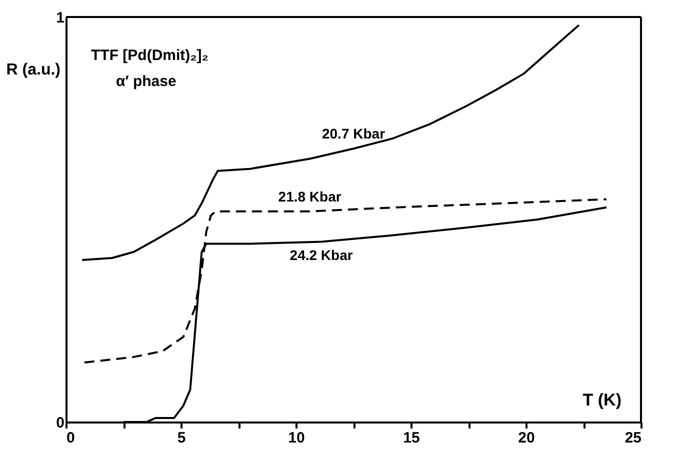  Describe the element at coordinates (70, 438) in the screenshot. I see `x-tick-label: 0` at that location.